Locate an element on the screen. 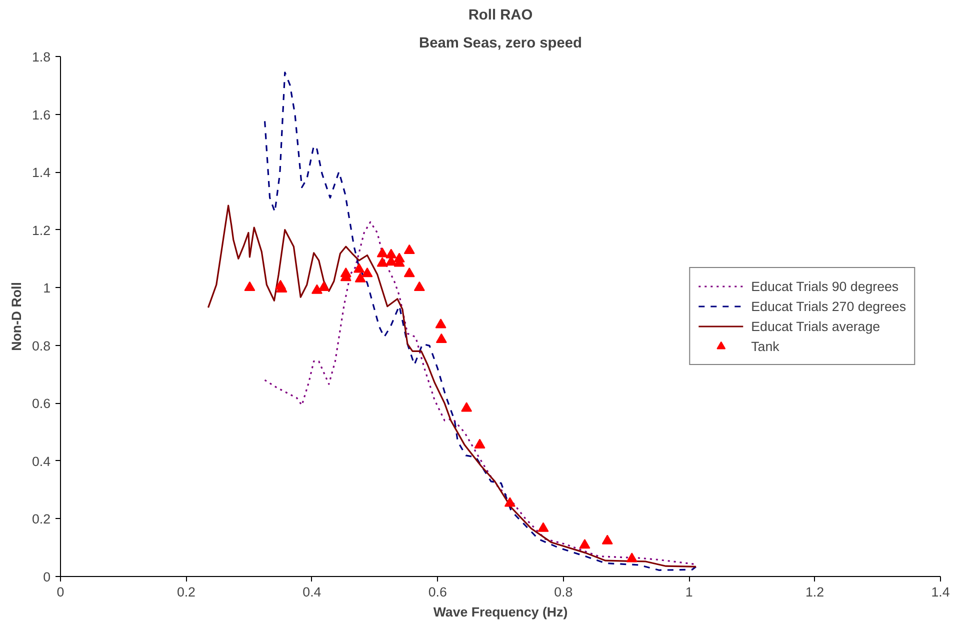 This screenshot has width=954, height=626. y-tick-label: 0.8 is located at coordinates (41, 346).